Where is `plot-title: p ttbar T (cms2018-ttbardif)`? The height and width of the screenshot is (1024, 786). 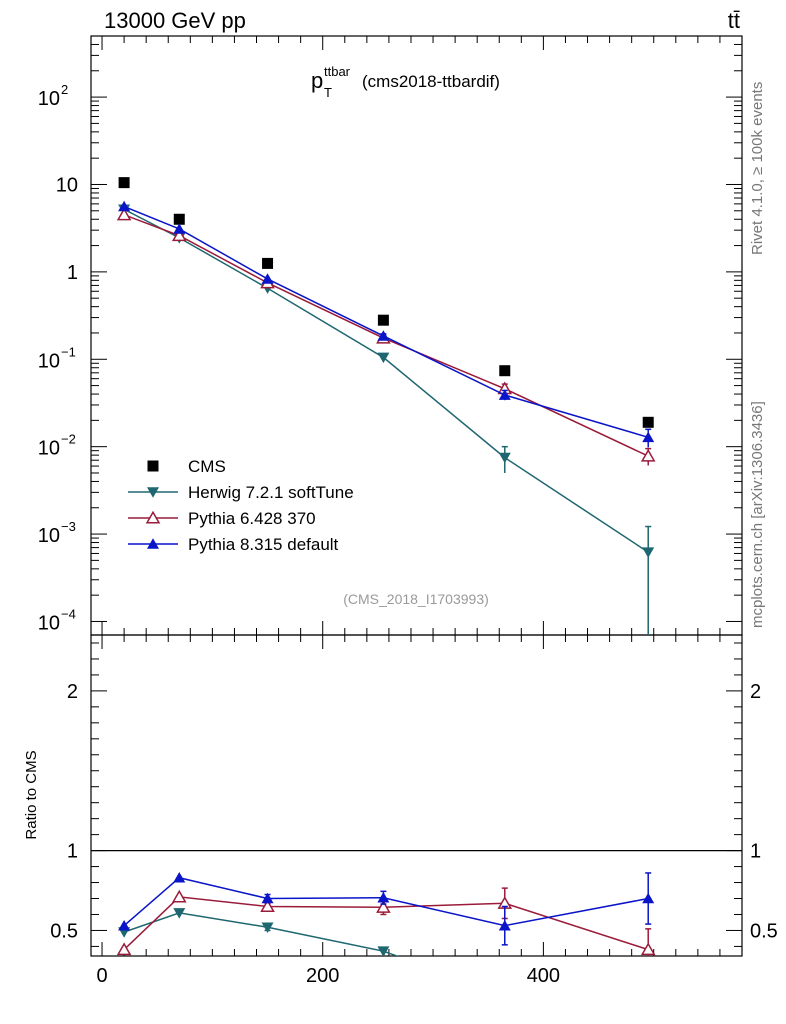 plot-title: p ttbar T (cms2018-ttbardif) is located at coordinates (405, 82).